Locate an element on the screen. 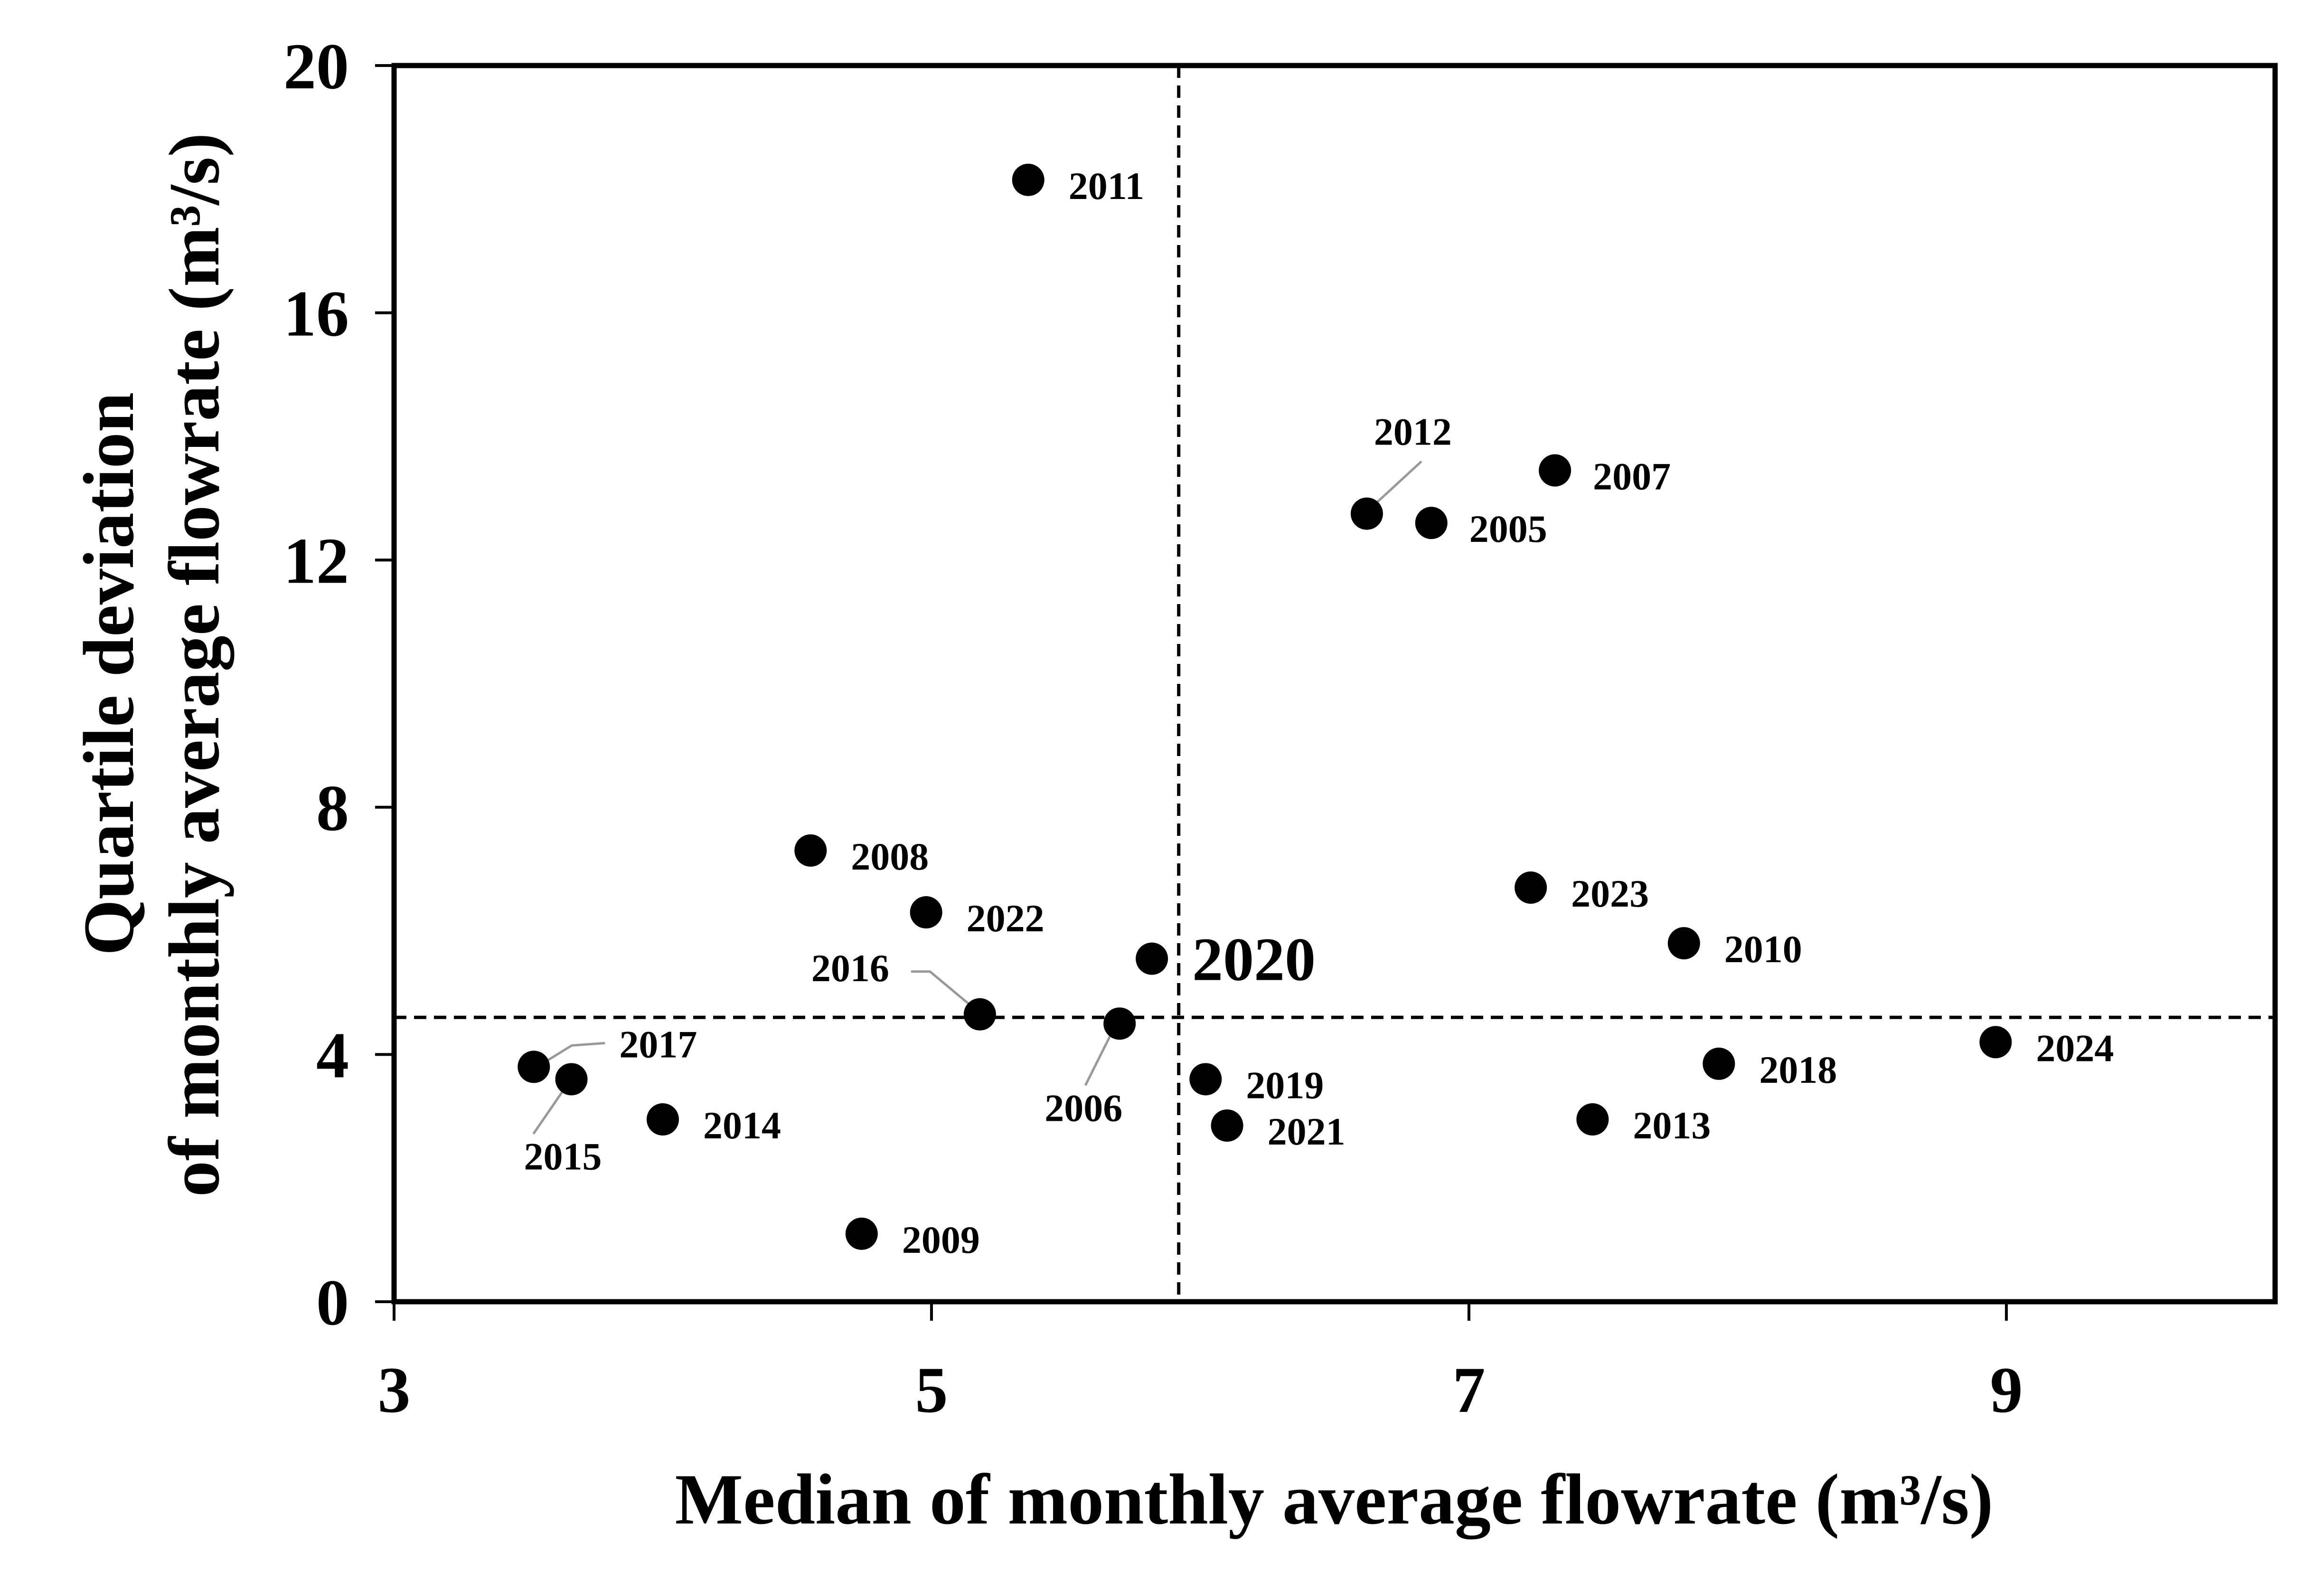  point-label-2018: 2018 is located at coordinates (1798, 1069).